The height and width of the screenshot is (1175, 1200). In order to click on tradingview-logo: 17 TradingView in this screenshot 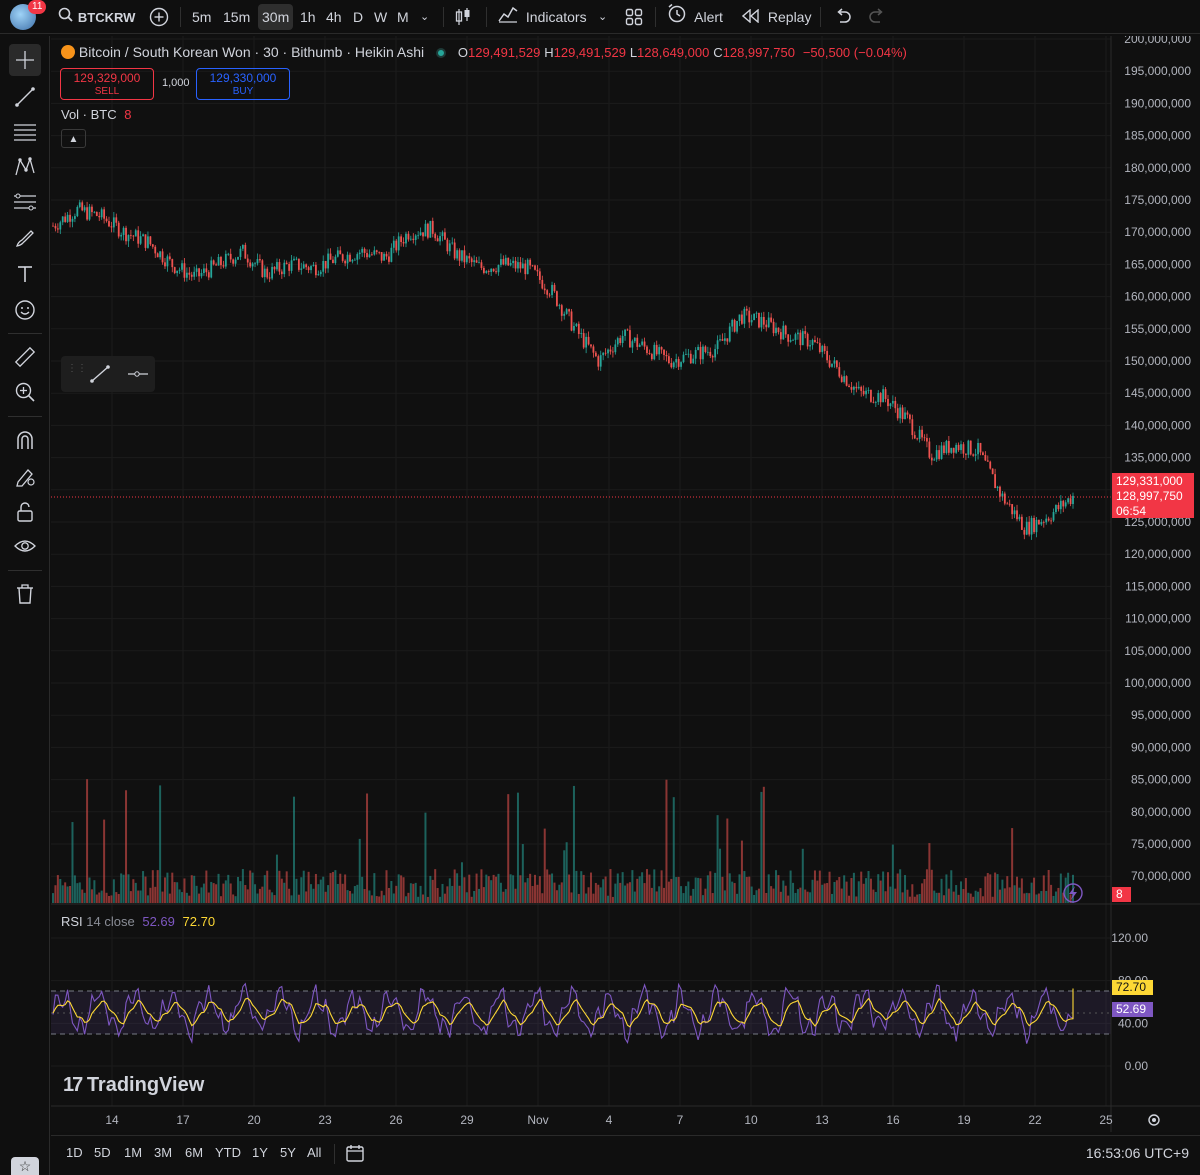, I will do `click(133, 1085)`.